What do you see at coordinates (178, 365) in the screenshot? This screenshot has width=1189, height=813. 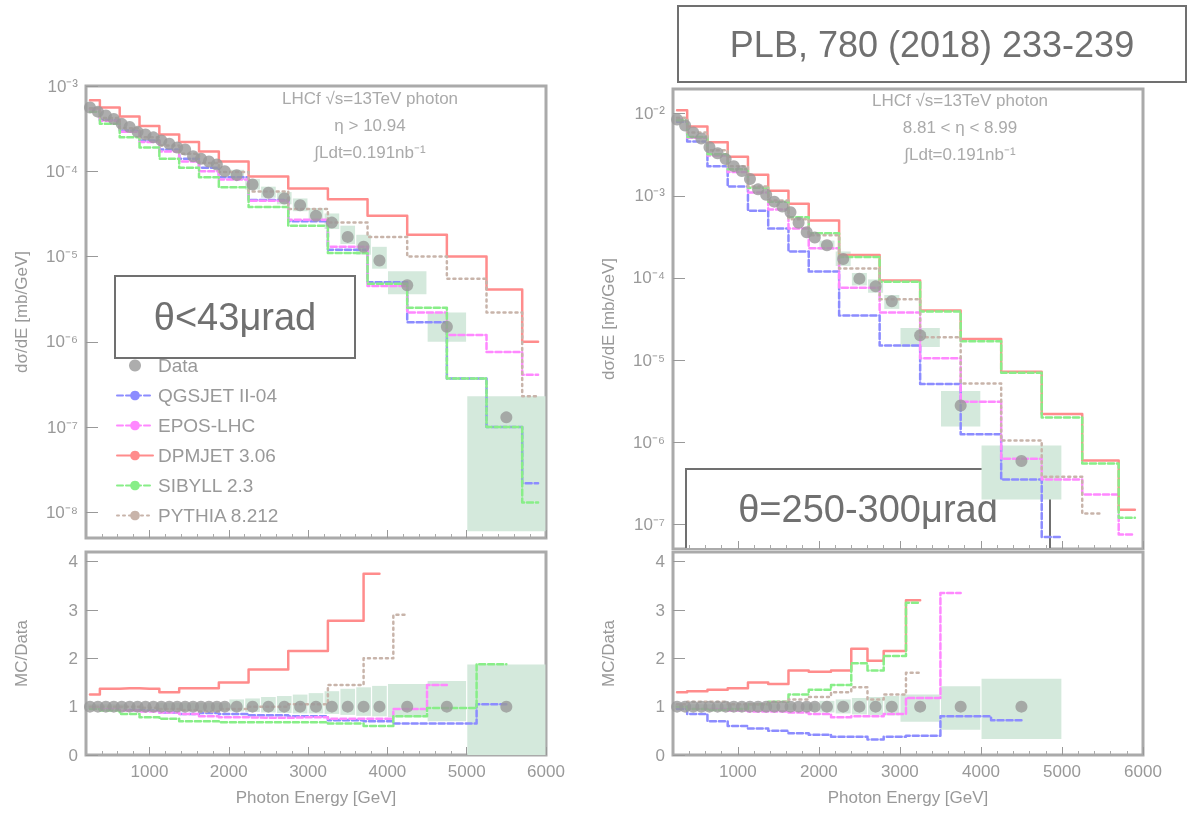 I see `legend-label: Data` at bounding box center [178, 365].